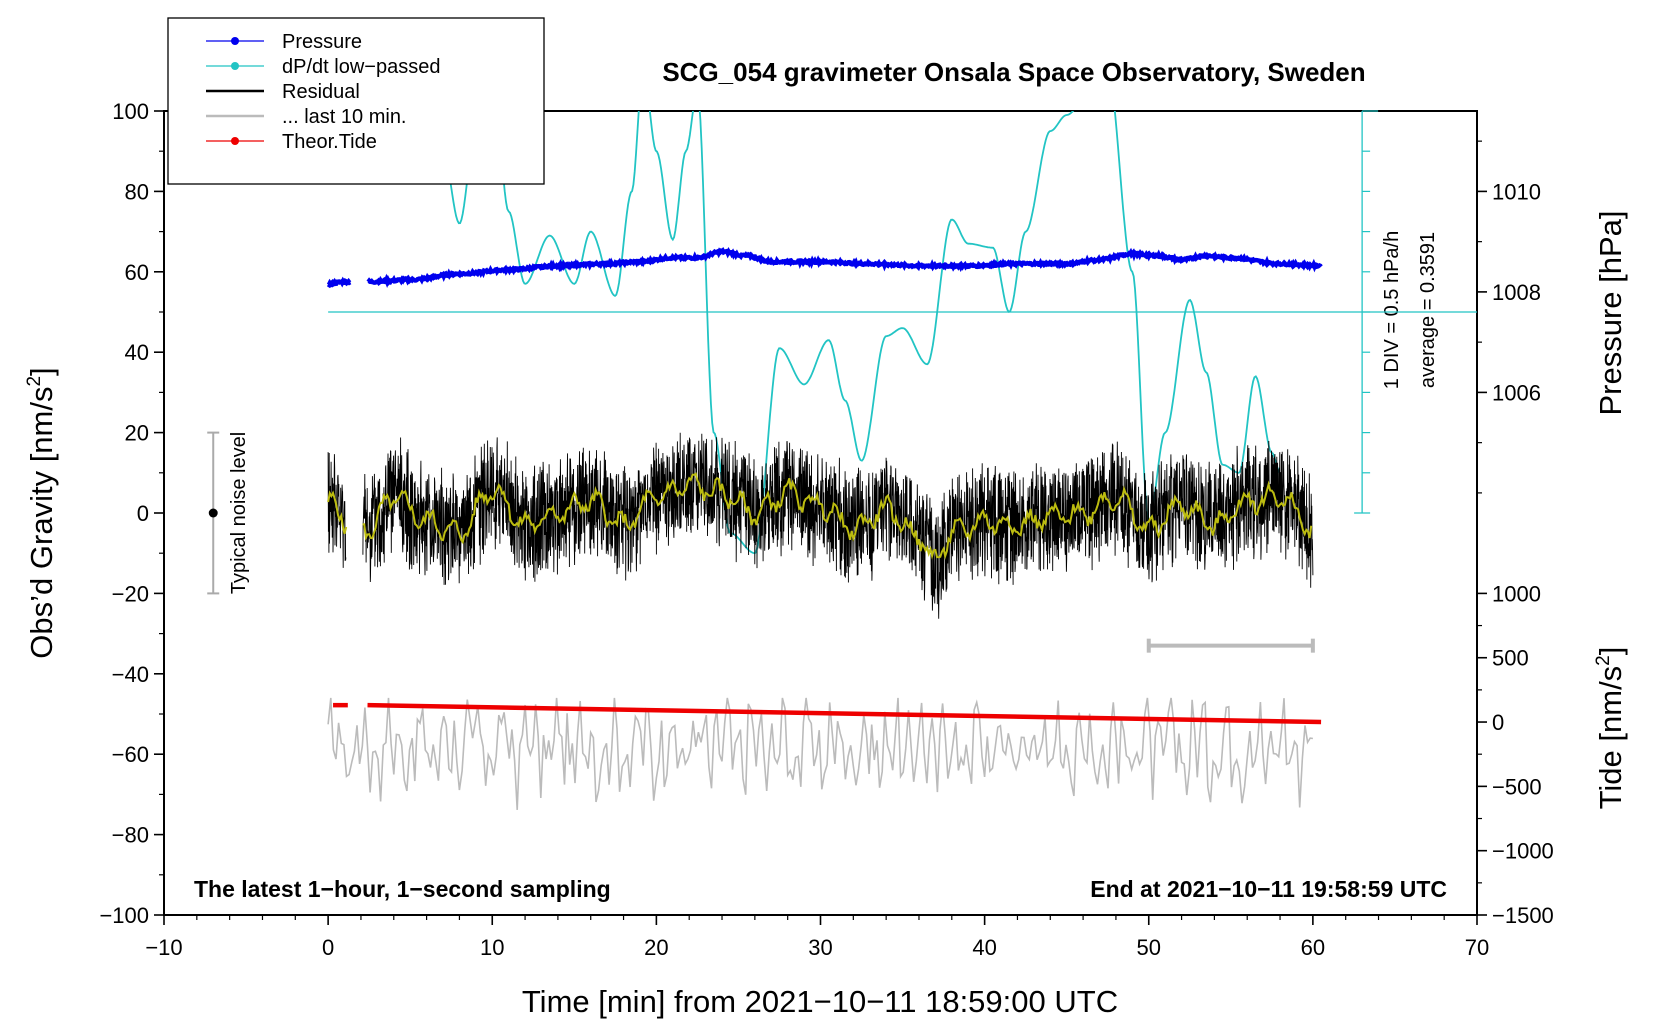 This screenshot has height=1020, width=1660. Describe the element at coordinates (130, 674) in the screenshot. I see `y-tick-label: −40` at that location.